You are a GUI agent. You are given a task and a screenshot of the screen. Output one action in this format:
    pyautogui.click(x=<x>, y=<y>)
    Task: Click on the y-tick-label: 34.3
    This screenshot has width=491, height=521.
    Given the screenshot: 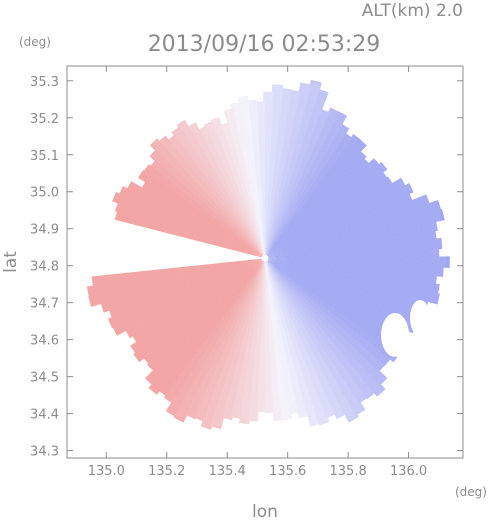 What is the action you would take?
    pyautogui.click(x=44, y=452)
    